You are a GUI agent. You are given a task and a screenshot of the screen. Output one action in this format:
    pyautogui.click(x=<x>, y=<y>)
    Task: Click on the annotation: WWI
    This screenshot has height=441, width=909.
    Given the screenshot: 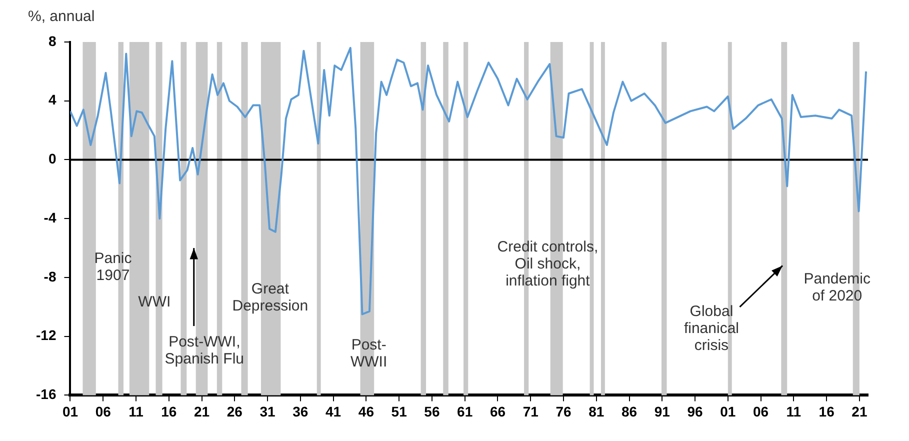 What is the action you would take?
    pyautogui.click(x=154, y=302)
    